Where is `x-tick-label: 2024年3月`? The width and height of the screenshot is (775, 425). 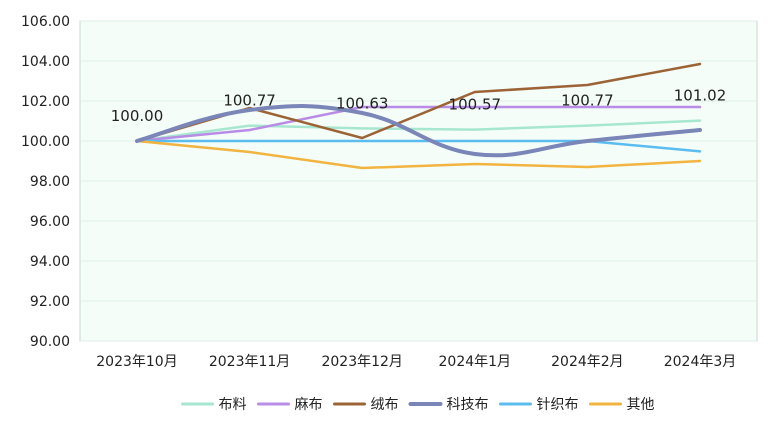
x-tick-label: 2024年3月 is located at coordinates (700, 362).